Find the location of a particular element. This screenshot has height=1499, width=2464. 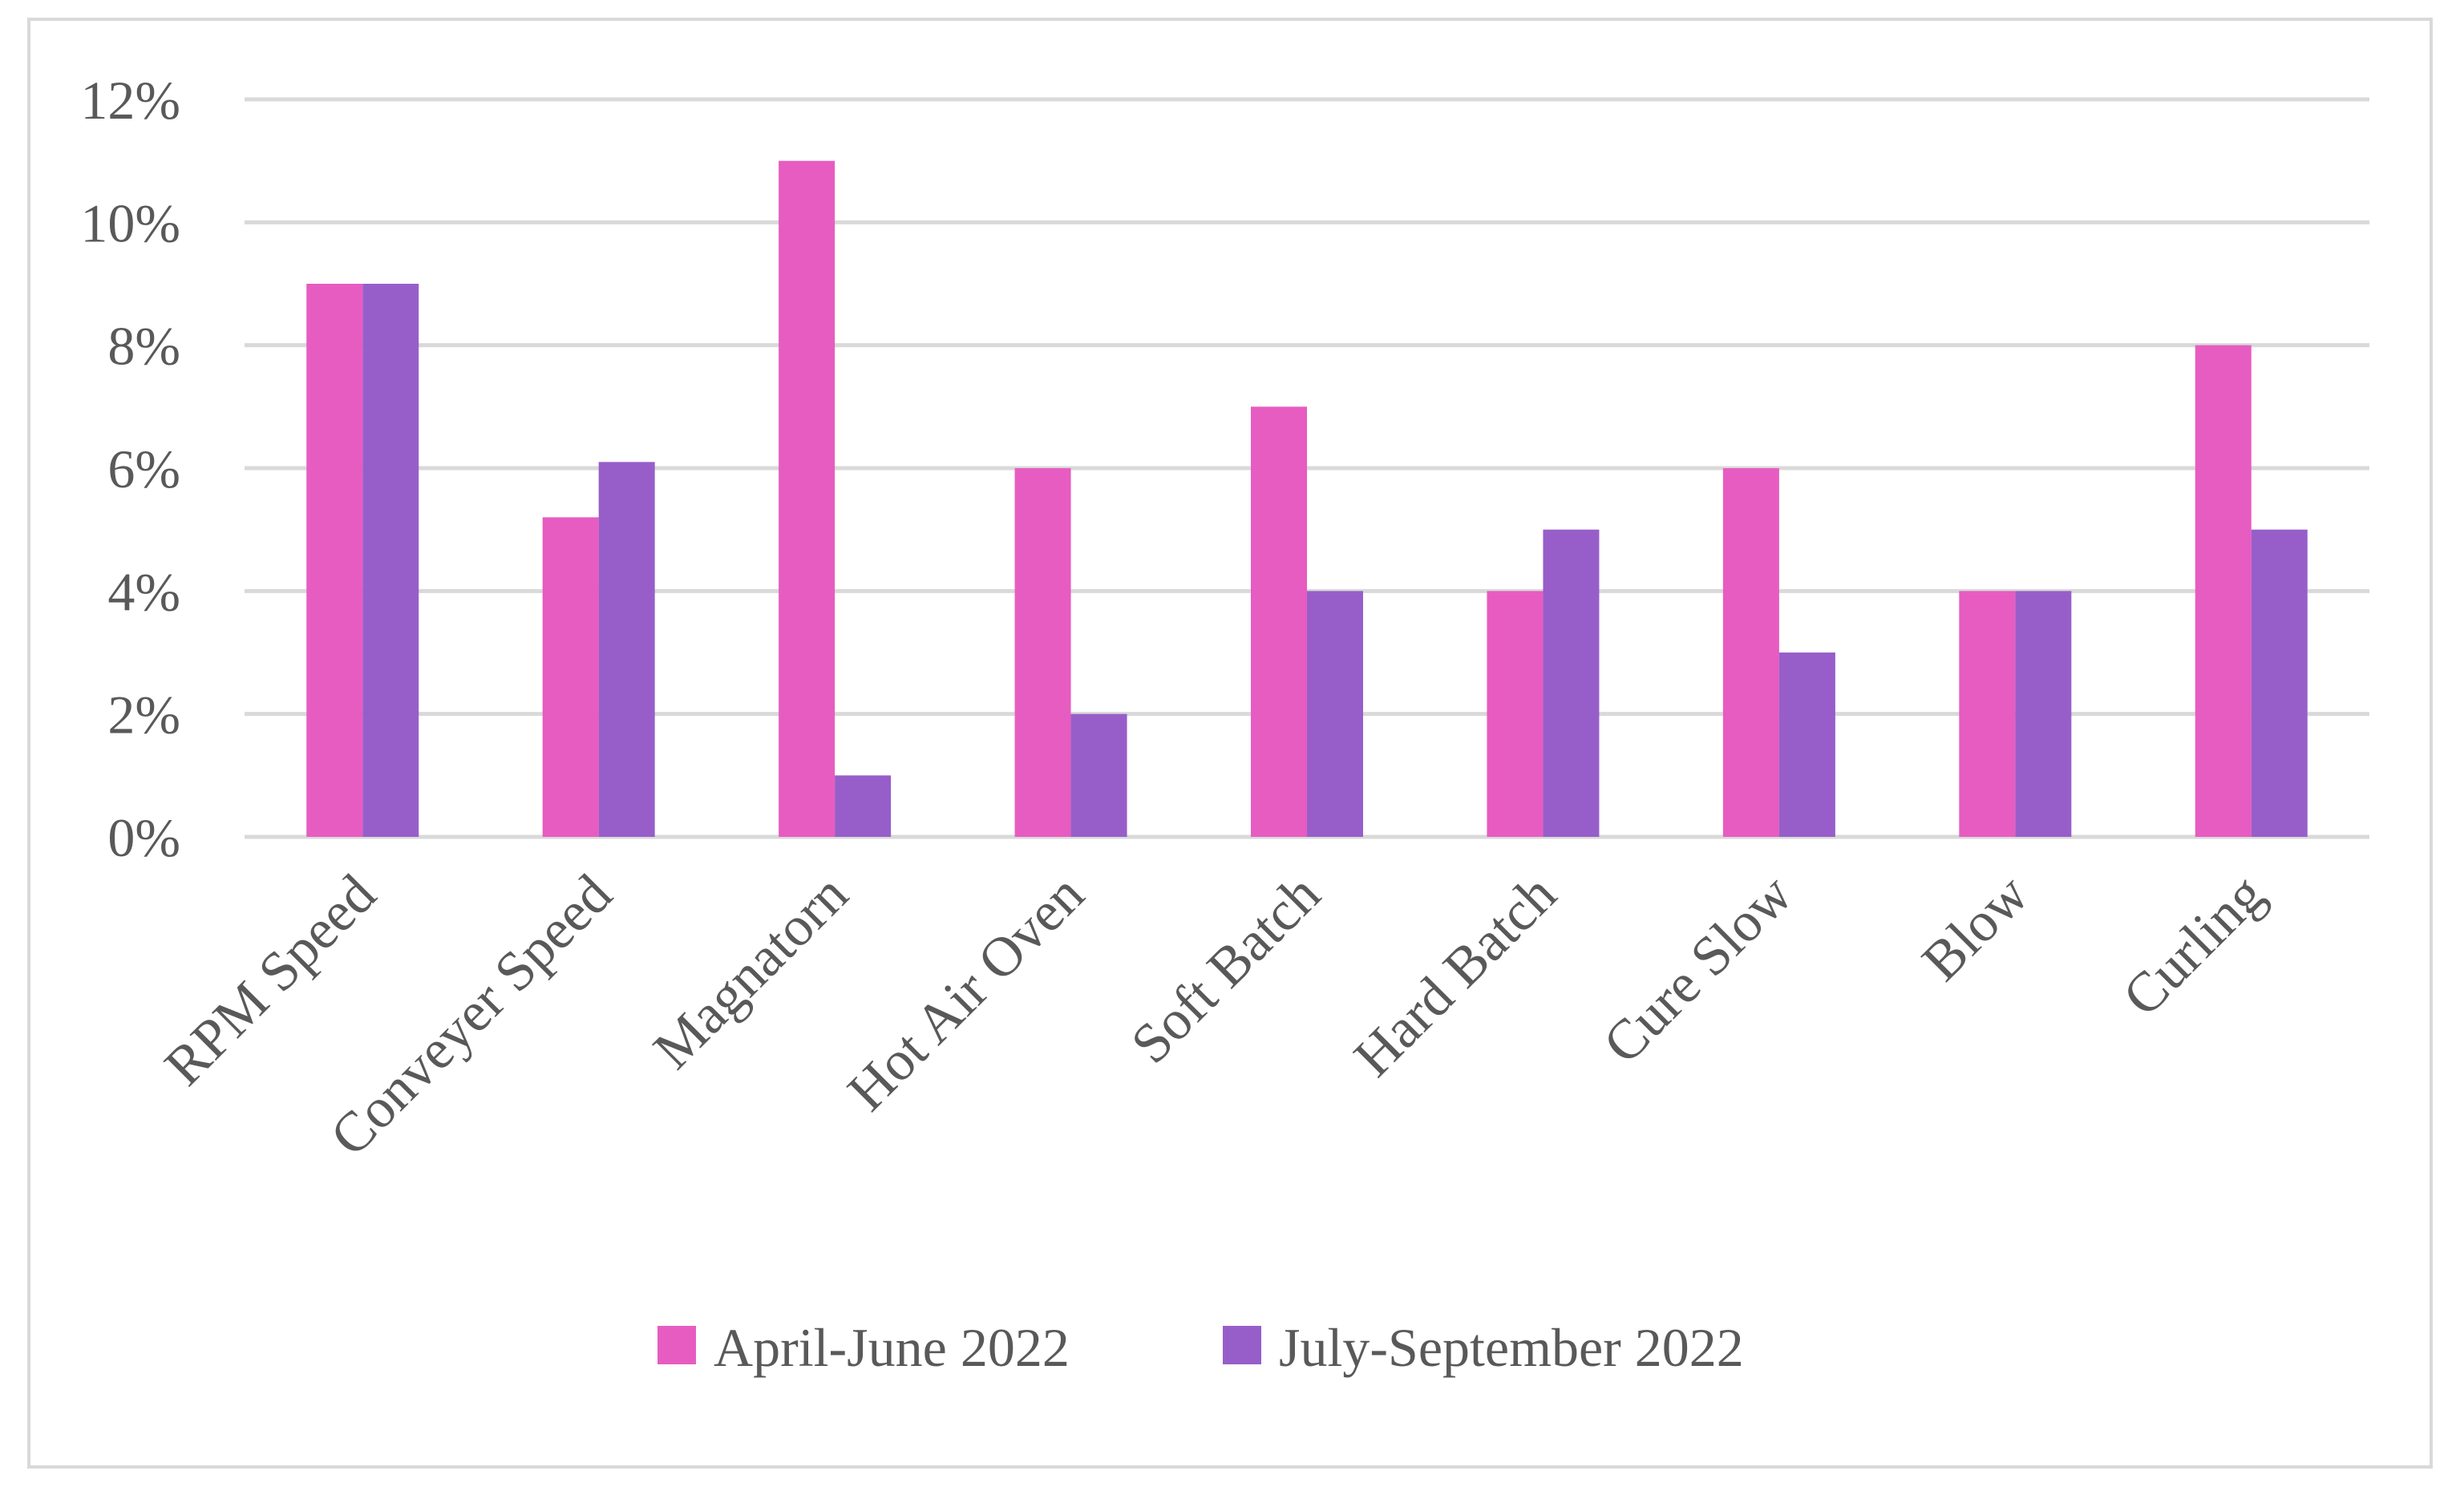

y-tick-label-6: 6% is located at coordinates (143, 468).